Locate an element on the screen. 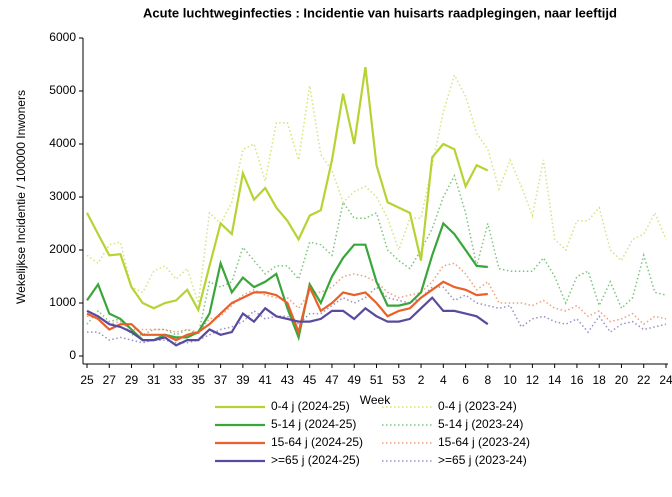 The height and width of the screenshot is (497, 672). x-tick-label: 31 is located at coordinates (154, 380).